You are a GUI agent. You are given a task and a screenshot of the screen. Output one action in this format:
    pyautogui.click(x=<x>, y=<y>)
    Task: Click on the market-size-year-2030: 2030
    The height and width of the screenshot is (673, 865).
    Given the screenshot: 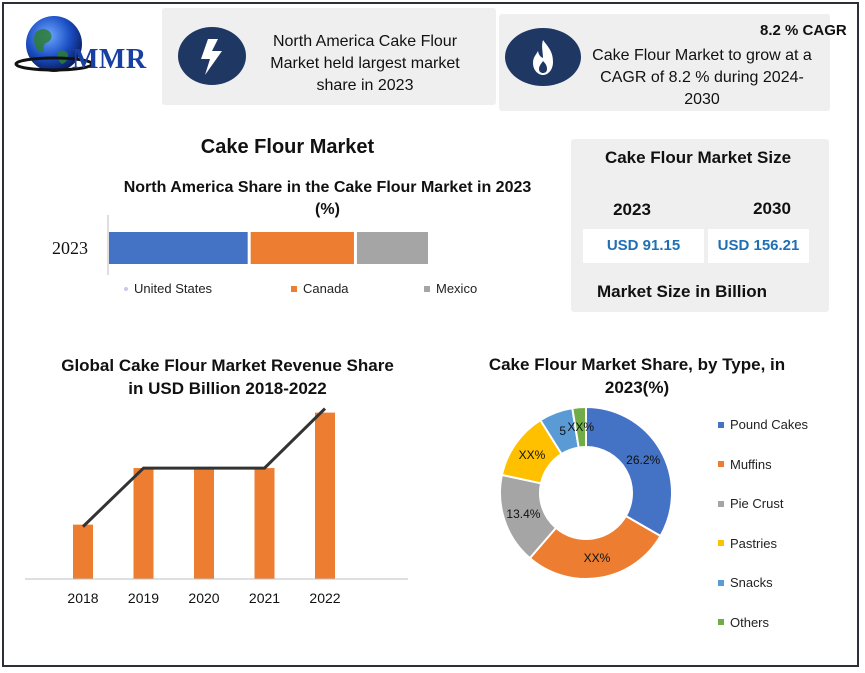 What is the action you would take?
    pyautogui.click(x=772, y=208)
    